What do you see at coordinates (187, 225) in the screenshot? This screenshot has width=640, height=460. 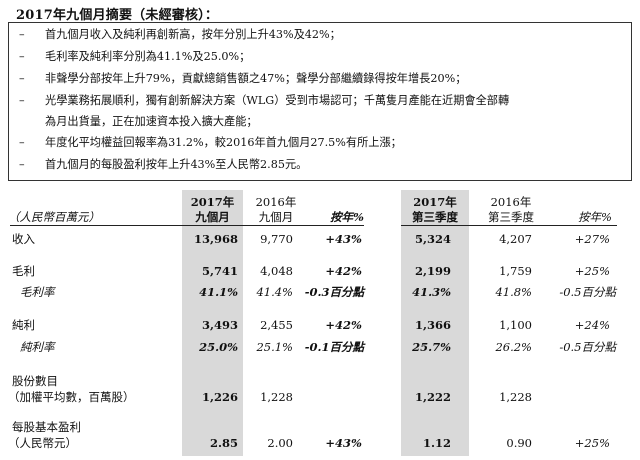 I see `header-rule-nine-months` at bounding box center [187, 225].